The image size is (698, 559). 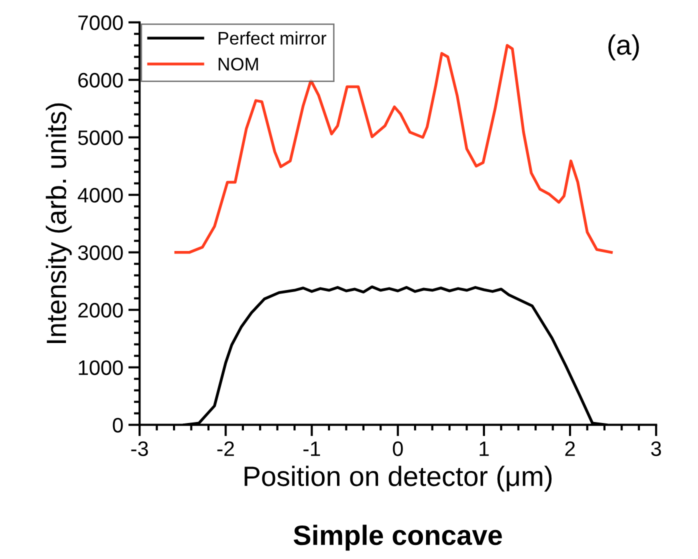 I want to click on x-tick-label: -3, so click(x=139, y=448).